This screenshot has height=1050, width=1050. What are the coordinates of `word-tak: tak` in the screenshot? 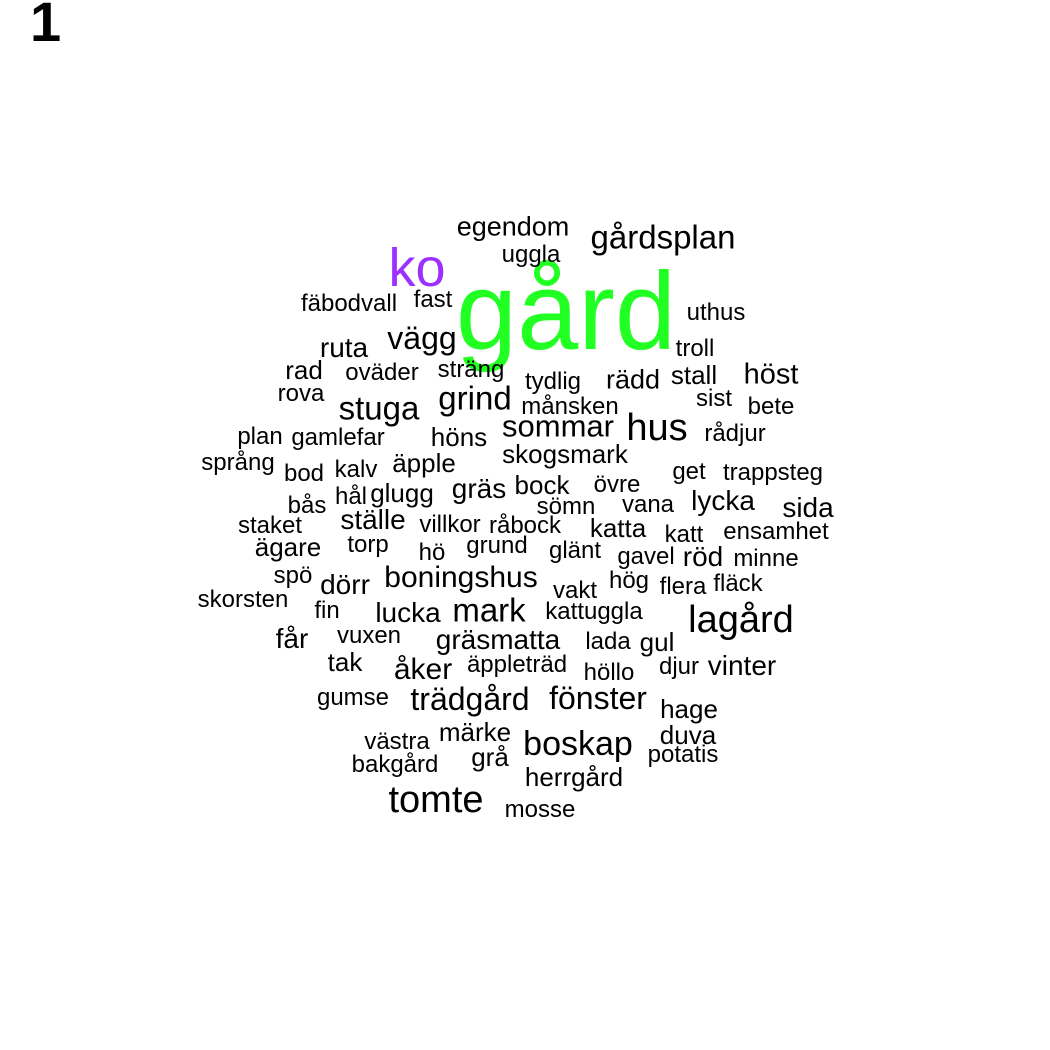 It's located at (345, 662).